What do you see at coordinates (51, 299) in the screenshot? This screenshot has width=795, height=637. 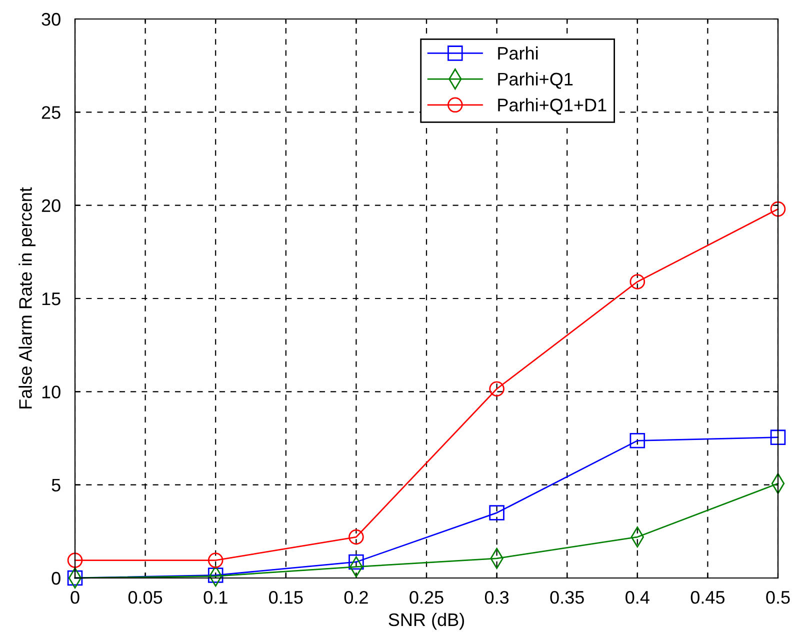 I see `y-tick-label: 15` at bounding box center [51, 299].